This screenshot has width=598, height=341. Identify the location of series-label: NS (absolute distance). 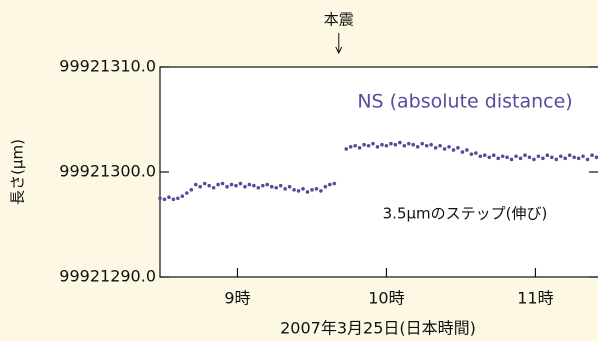
(464, 102).